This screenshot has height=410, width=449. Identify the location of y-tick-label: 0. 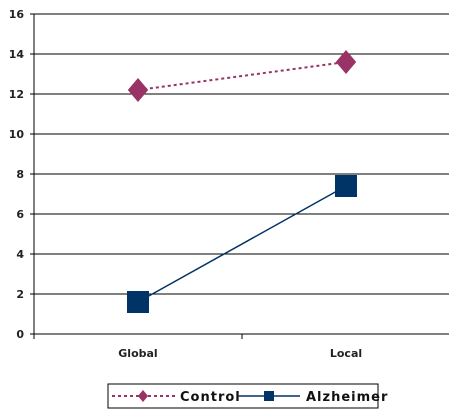
(20, 334).